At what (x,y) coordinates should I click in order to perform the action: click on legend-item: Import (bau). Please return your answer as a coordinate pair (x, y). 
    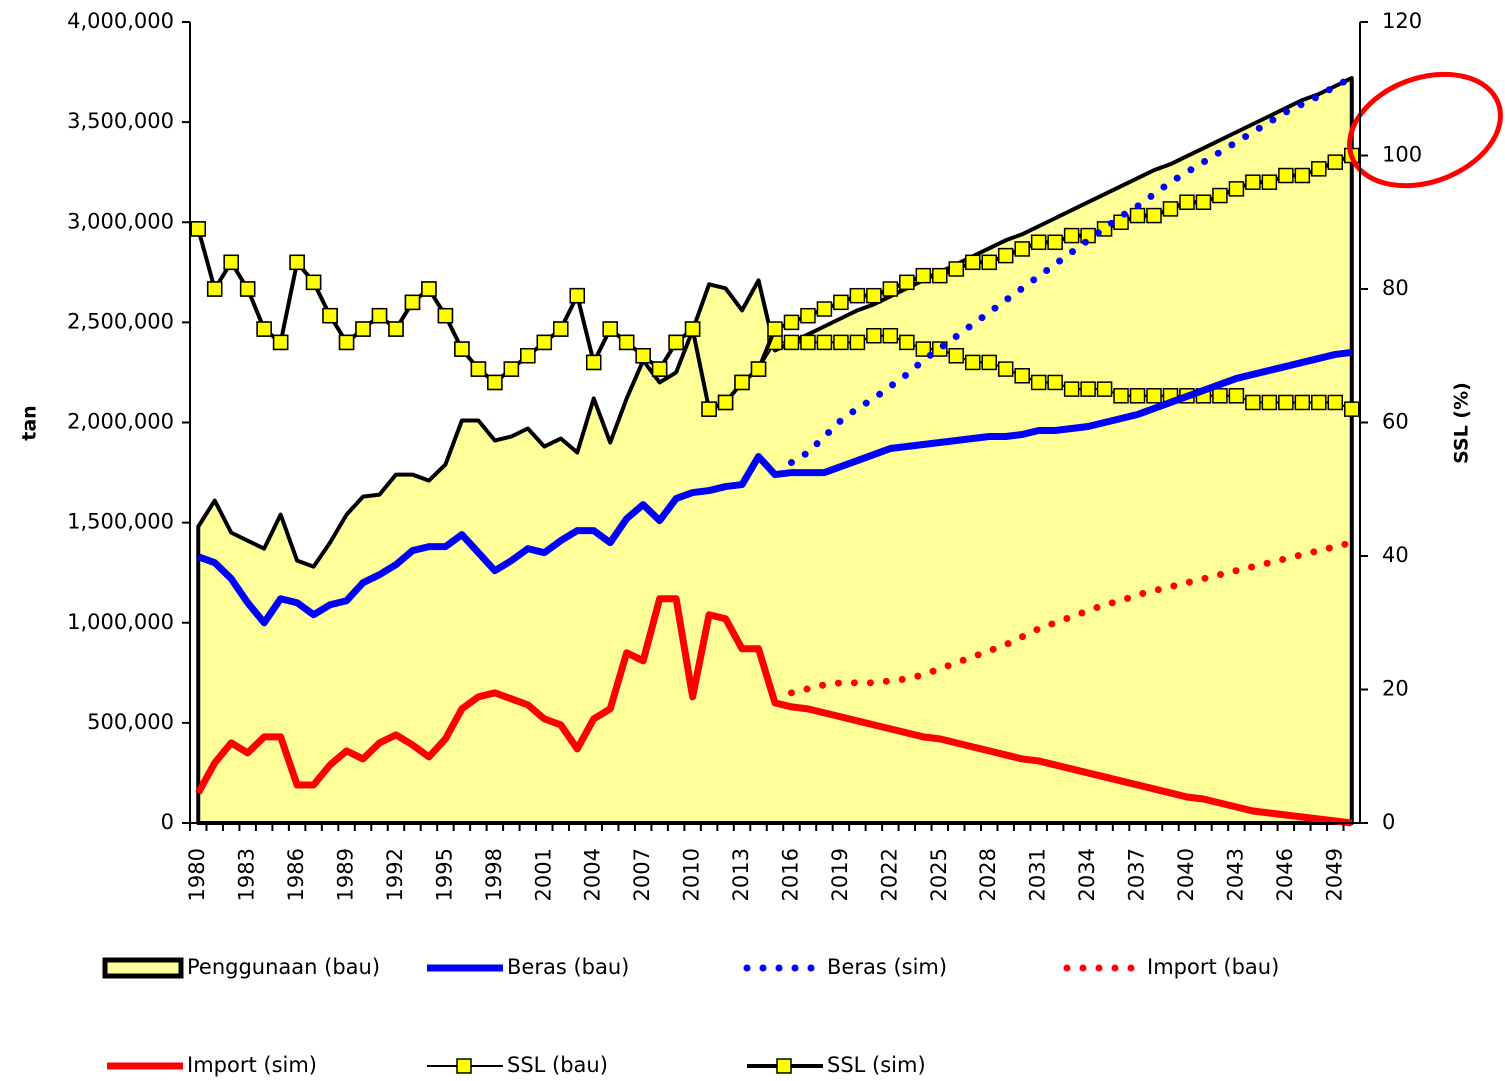
    Looking at the image, I should click on (1171, 967).